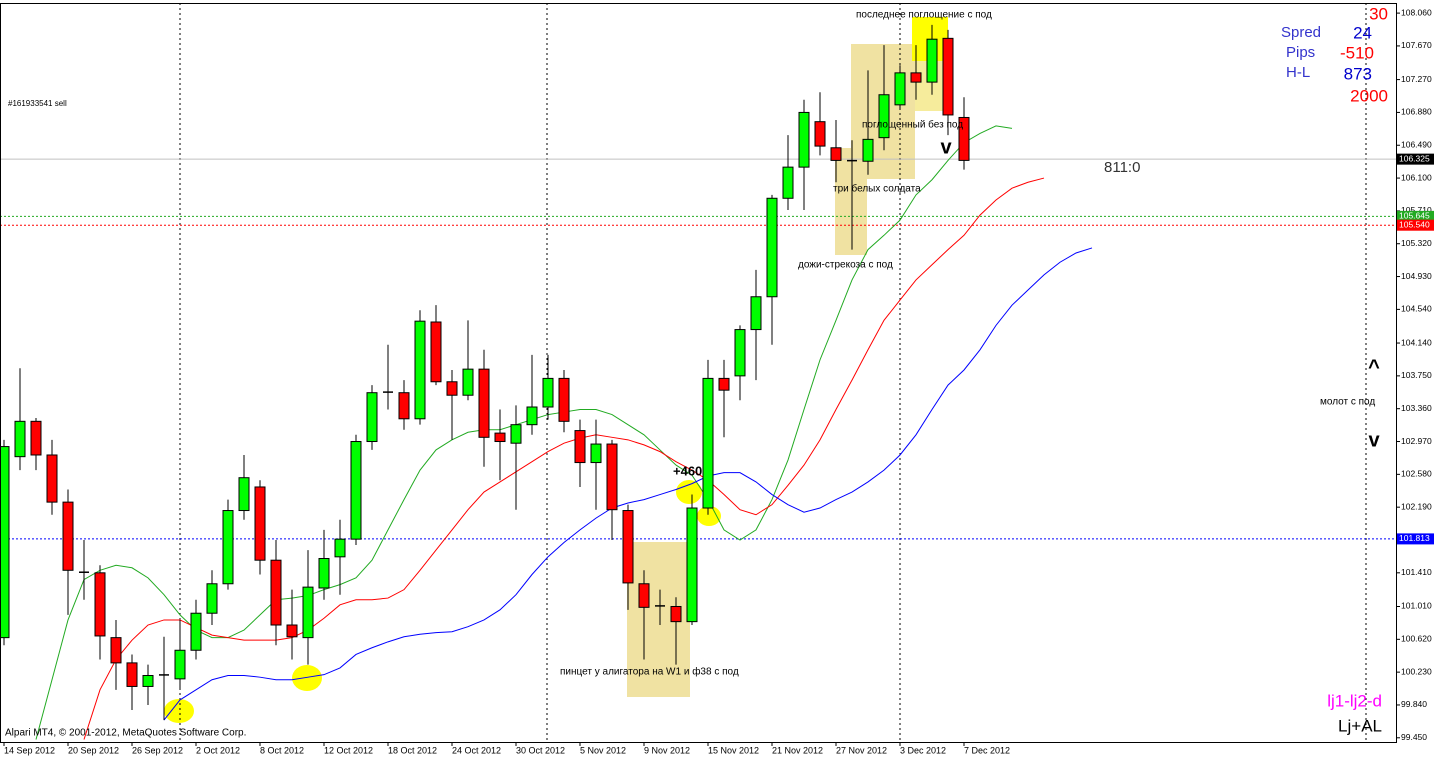  Describe the element at coordinates (1416, 112) in the screenshot. I see `y-tick-label: 106.880` at that location.